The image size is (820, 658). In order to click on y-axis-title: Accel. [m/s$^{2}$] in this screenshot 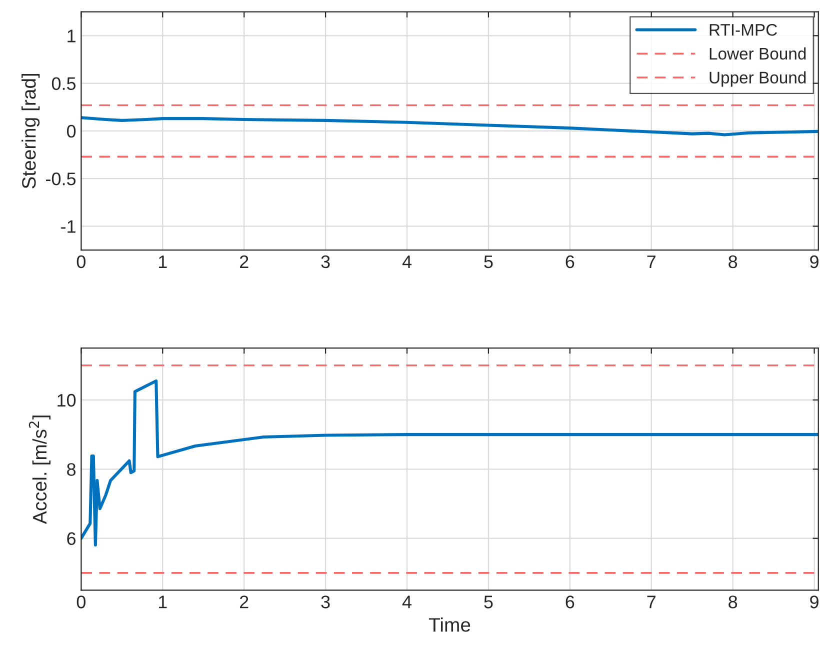, I will do `click(39, 470)`.